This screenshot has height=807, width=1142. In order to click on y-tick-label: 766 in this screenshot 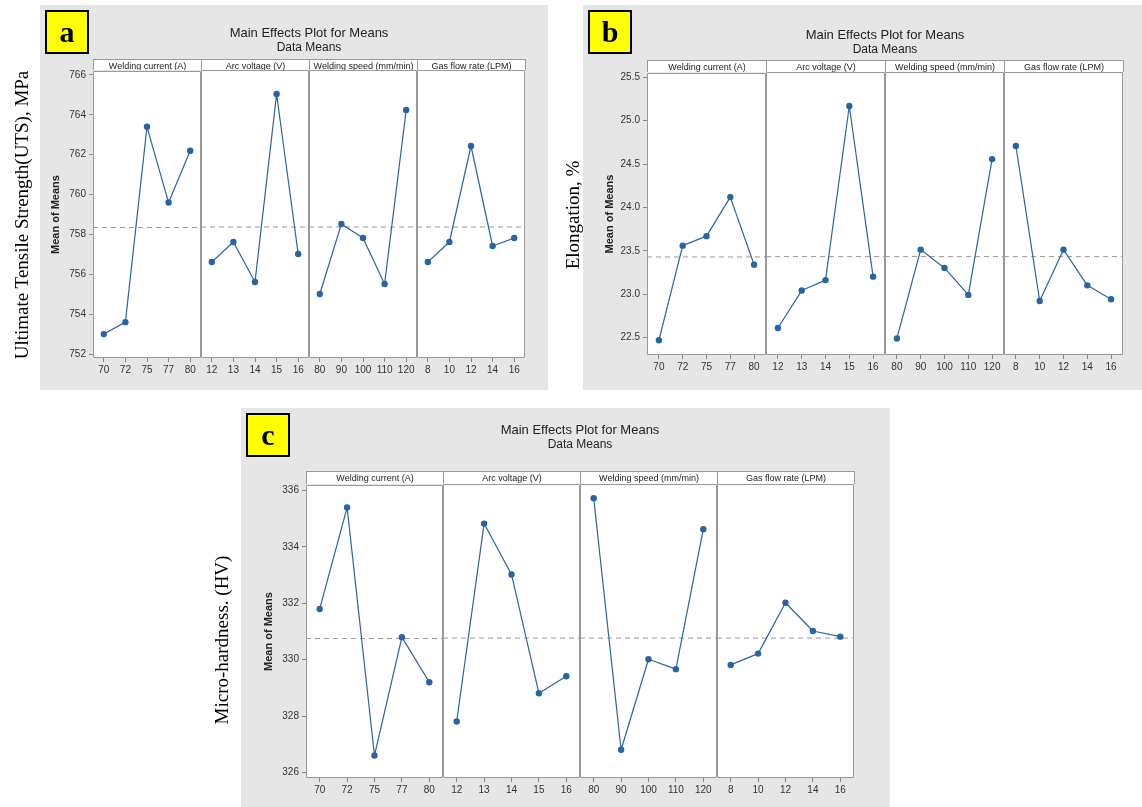, I will do `click(78, 74)`.